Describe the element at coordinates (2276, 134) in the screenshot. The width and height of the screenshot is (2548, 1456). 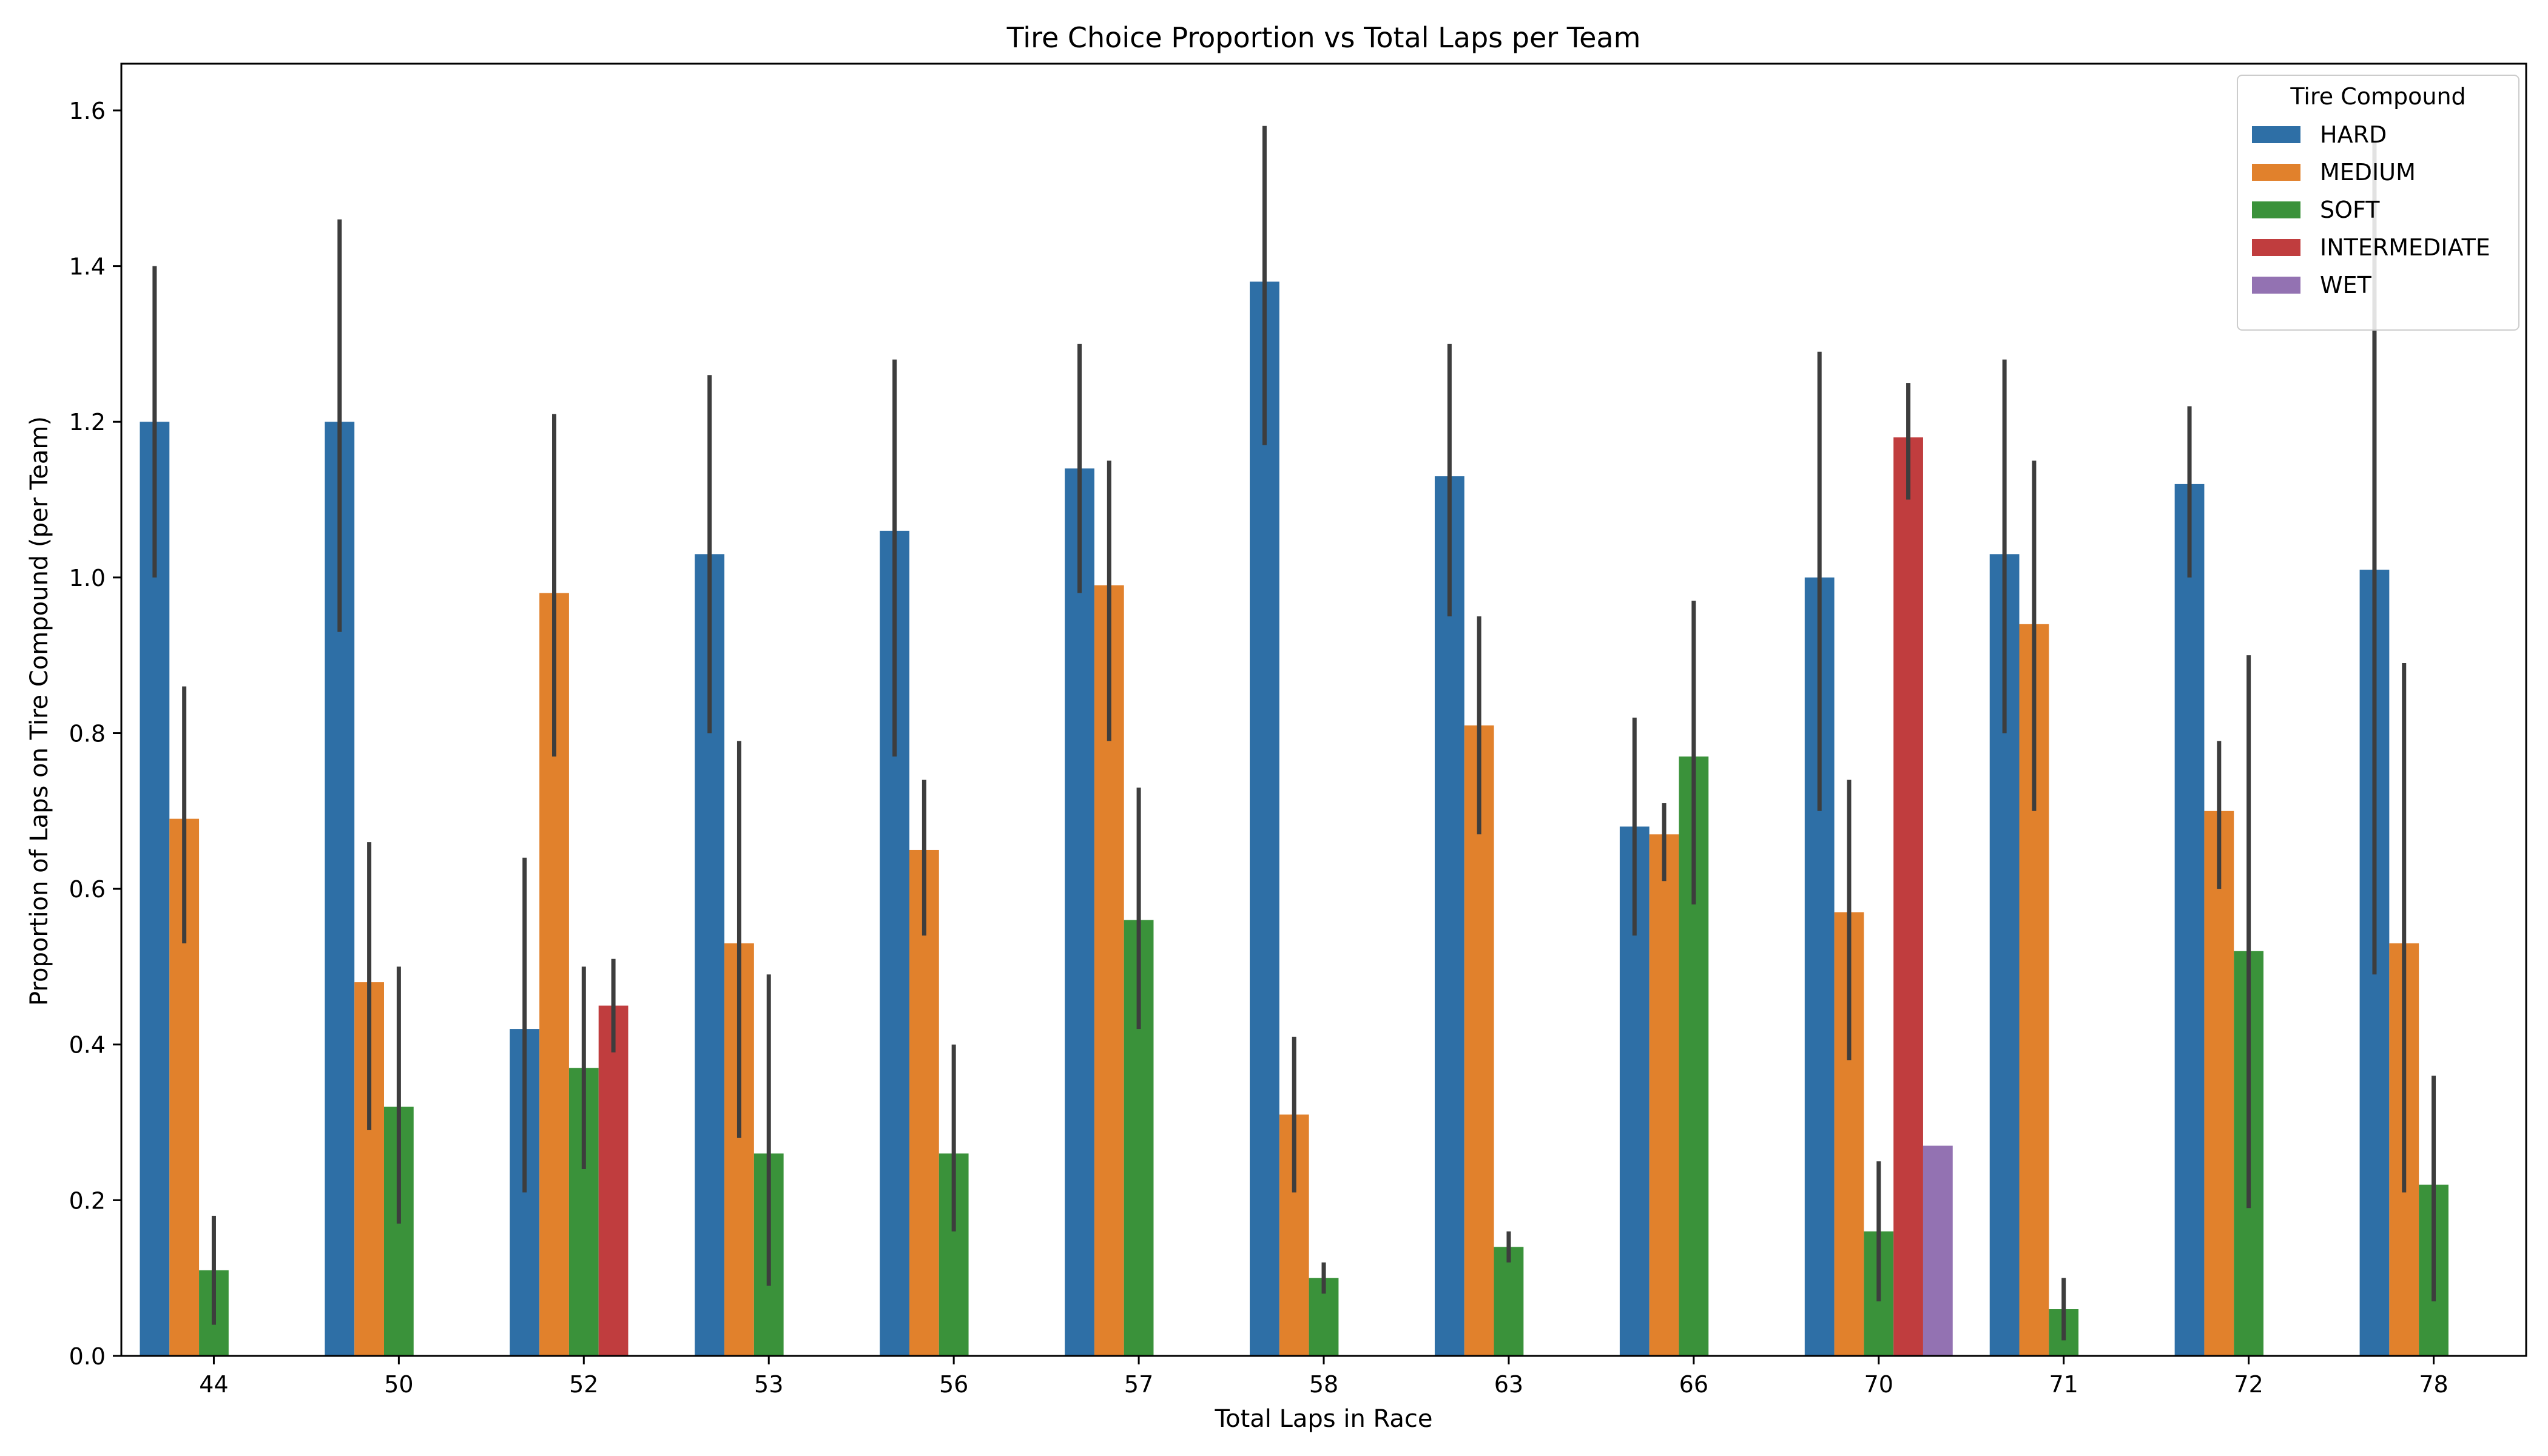
I see `legend-swatch-hard` at that location.